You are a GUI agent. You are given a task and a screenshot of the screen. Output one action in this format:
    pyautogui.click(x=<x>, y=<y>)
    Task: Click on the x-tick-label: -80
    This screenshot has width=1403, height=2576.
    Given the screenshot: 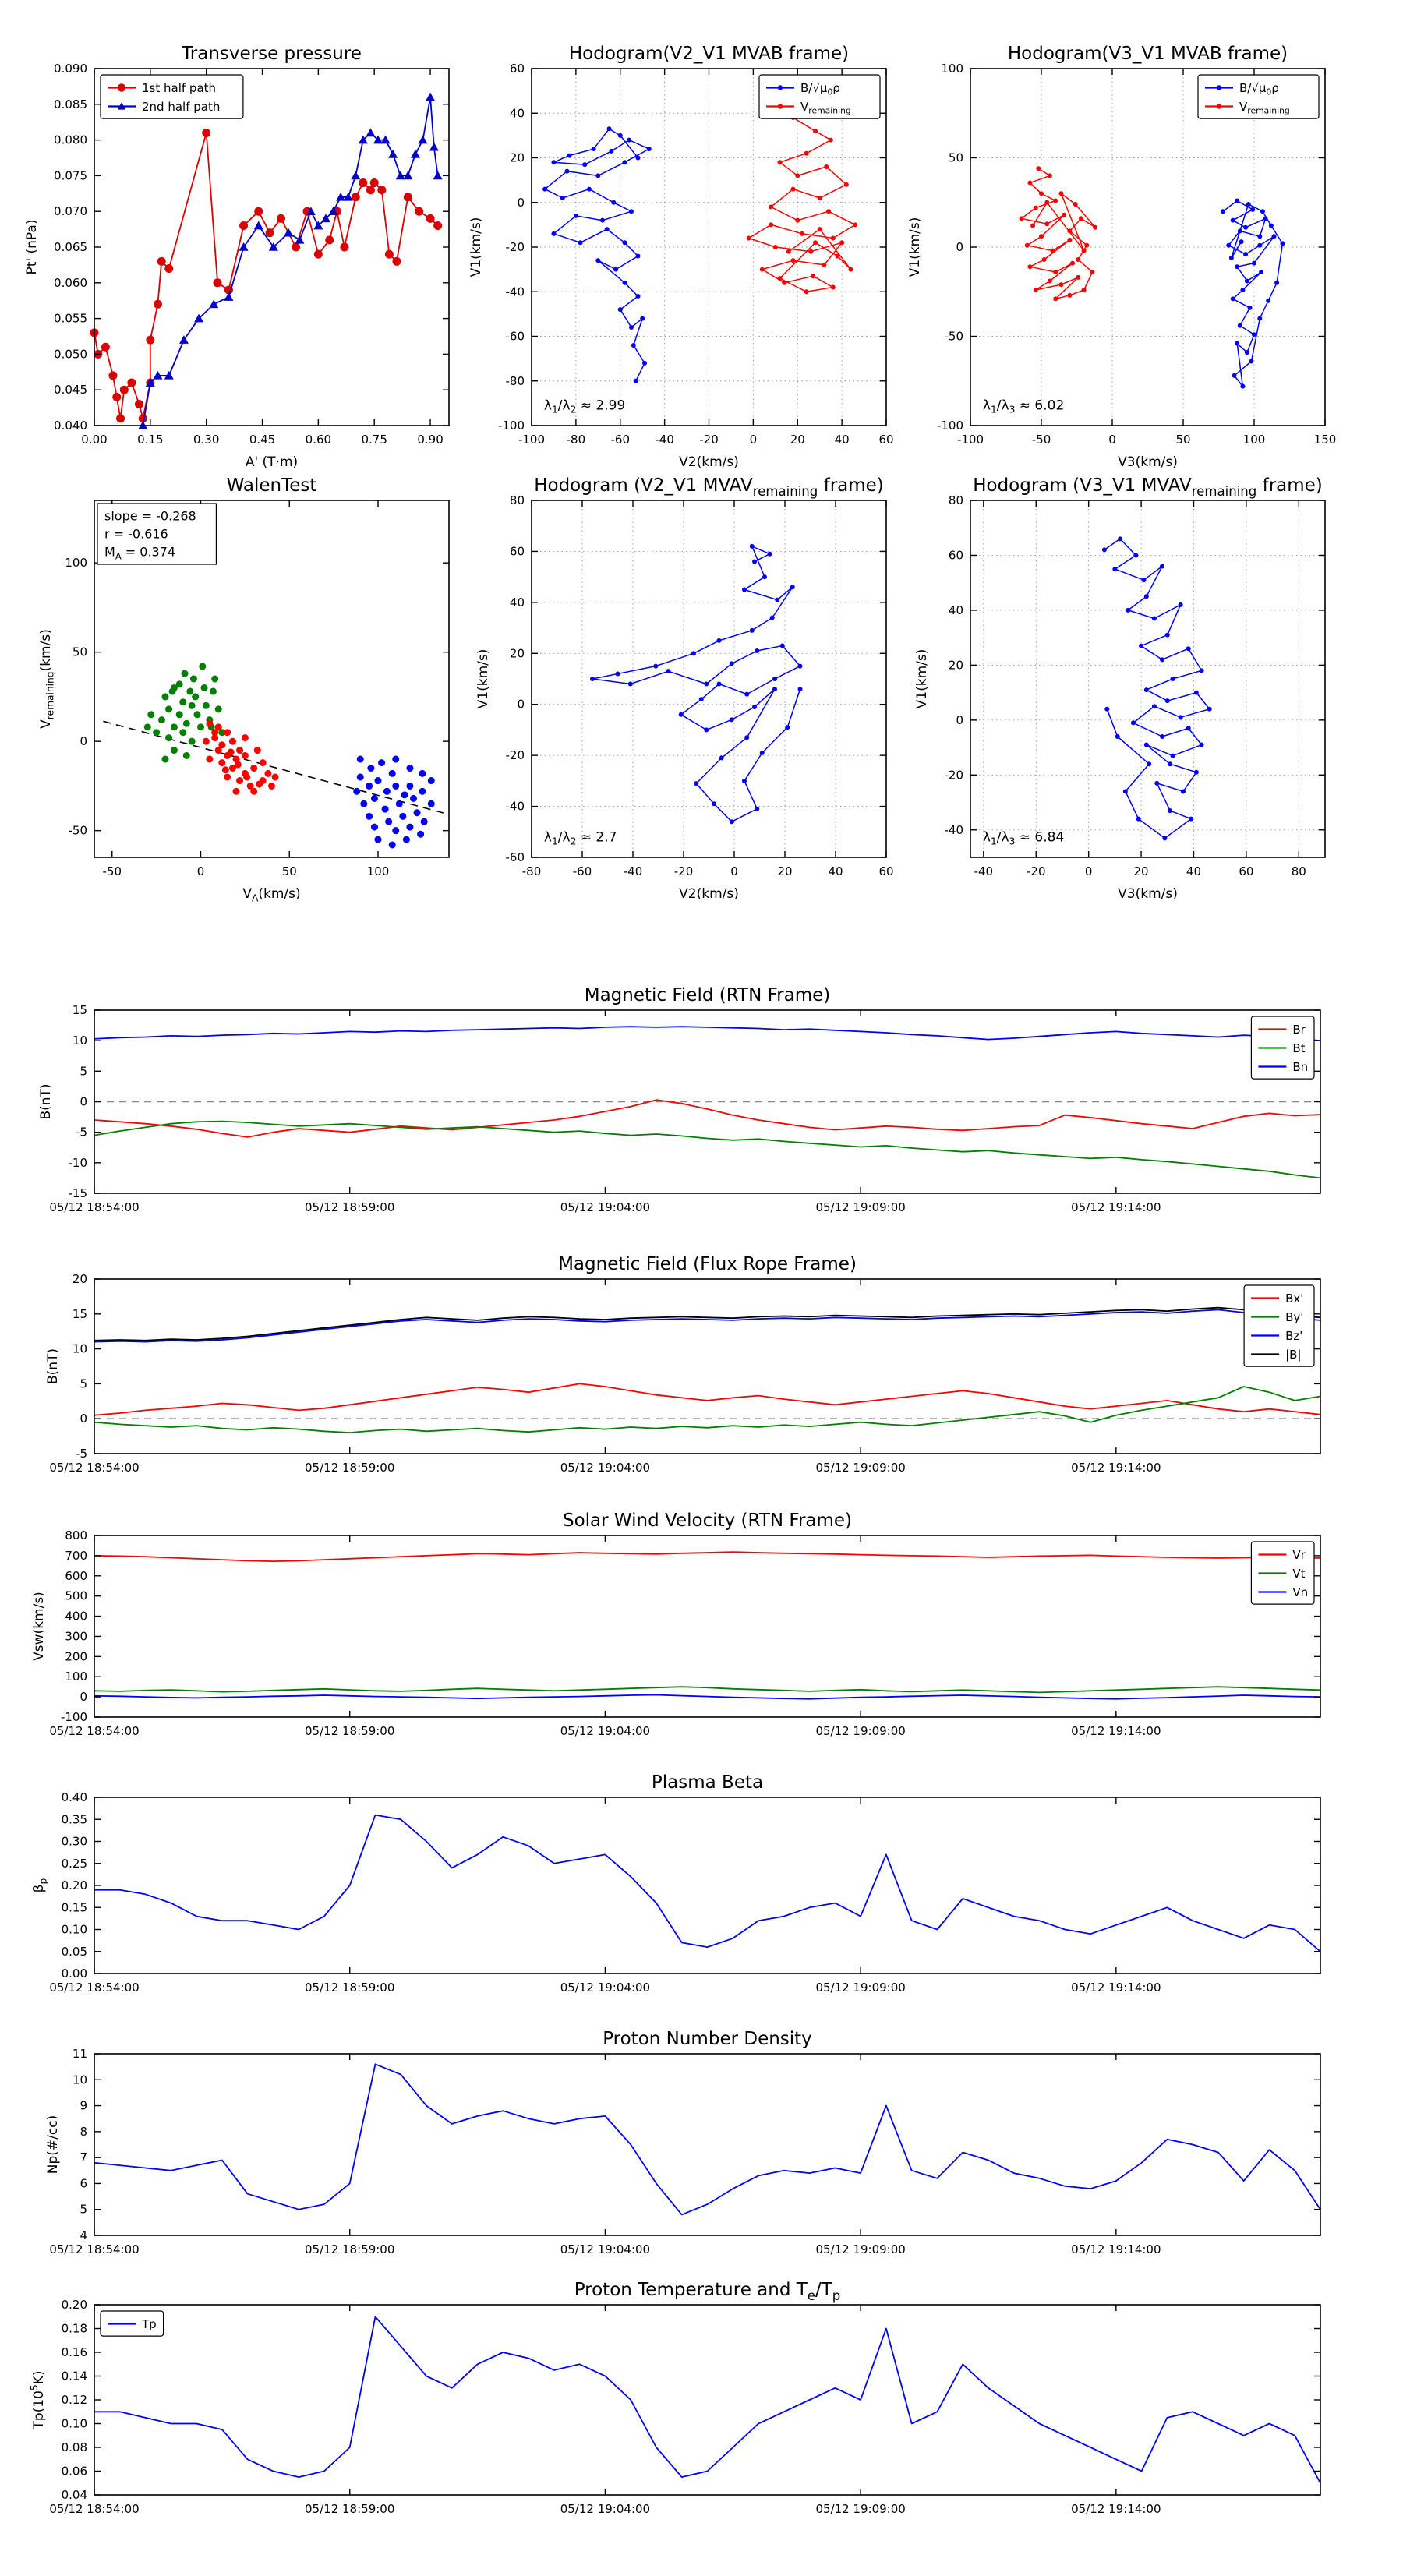 What is the action you would take?
    pyautogui.click(x=576, y=440)
    